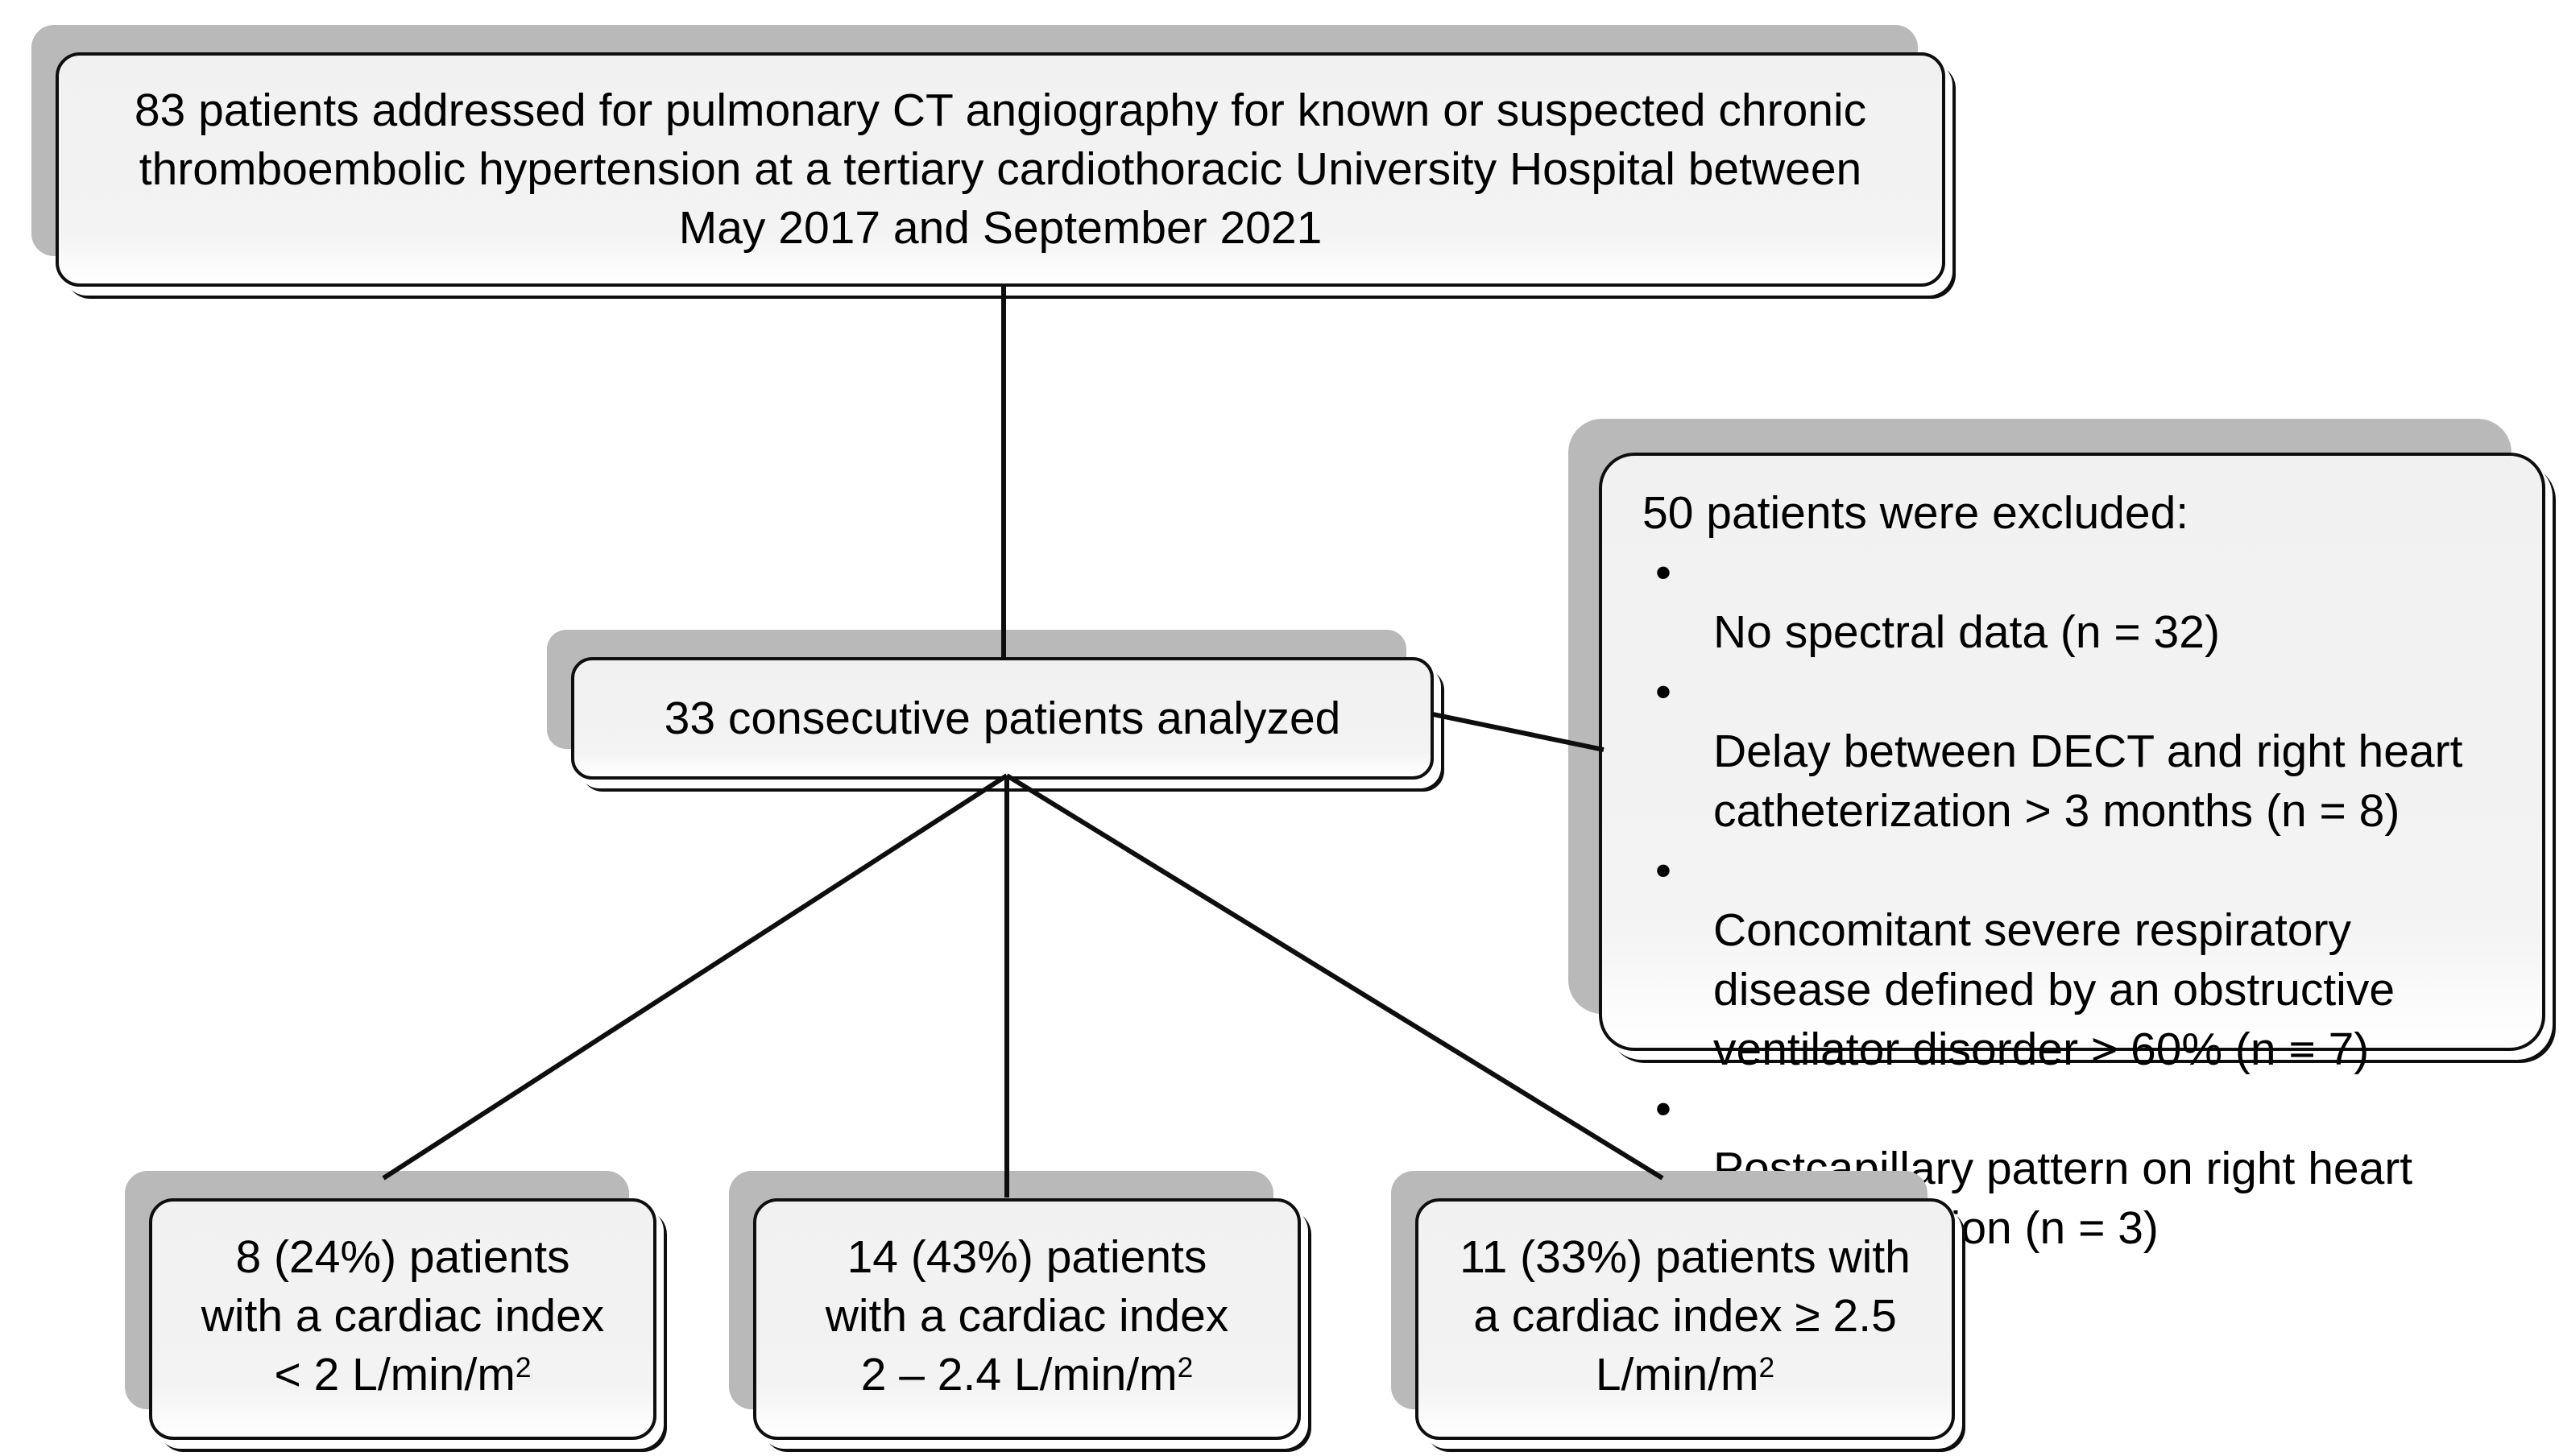  Describe the element at coordinates (1027, 1374) in the screenshot. I see `outcome-line: 2 – 2.4 L/min/m2` at that location.